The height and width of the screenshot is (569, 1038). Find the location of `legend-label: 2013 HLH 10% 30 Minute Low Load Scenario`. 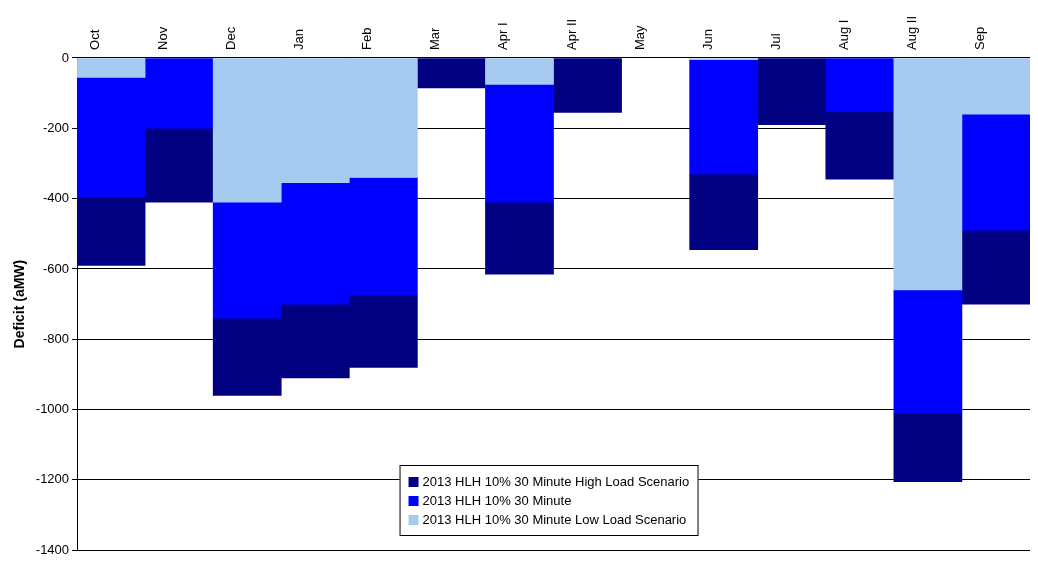

legend-label: 2013 HLH 10% 30 Minute Low Load Scenario is located at coordinates (554, 519).